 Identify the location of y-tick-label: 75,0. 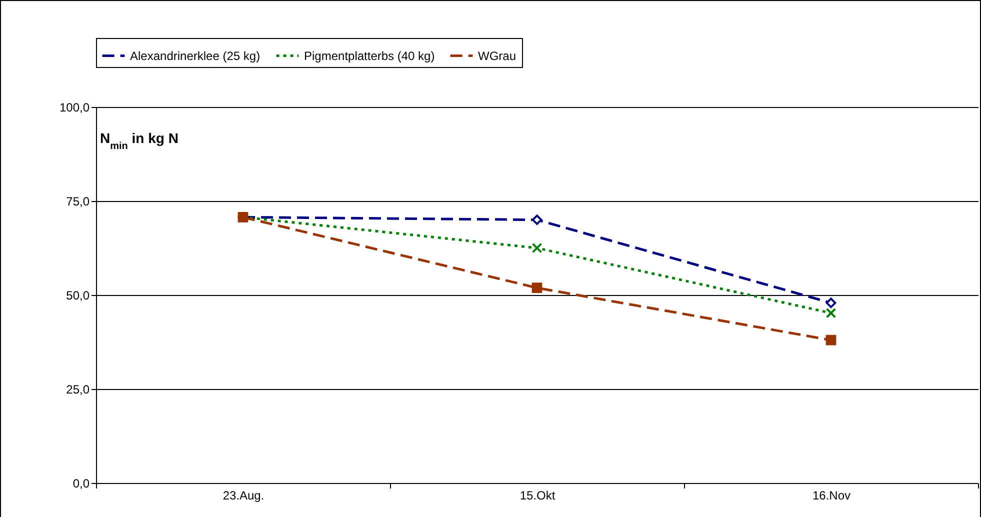
(78, 201).